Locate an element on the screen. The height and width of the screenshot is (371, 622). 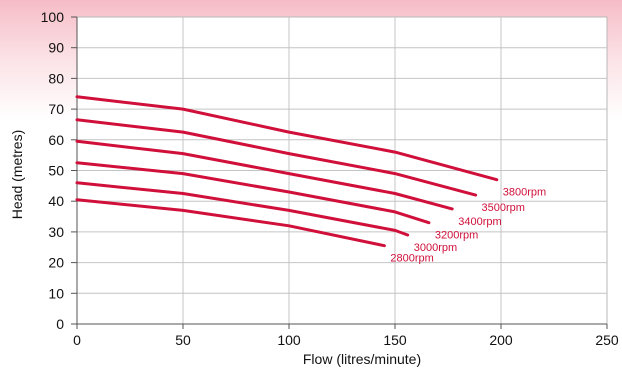
x-tick-label: 250 is located at coordinates (607, 340).